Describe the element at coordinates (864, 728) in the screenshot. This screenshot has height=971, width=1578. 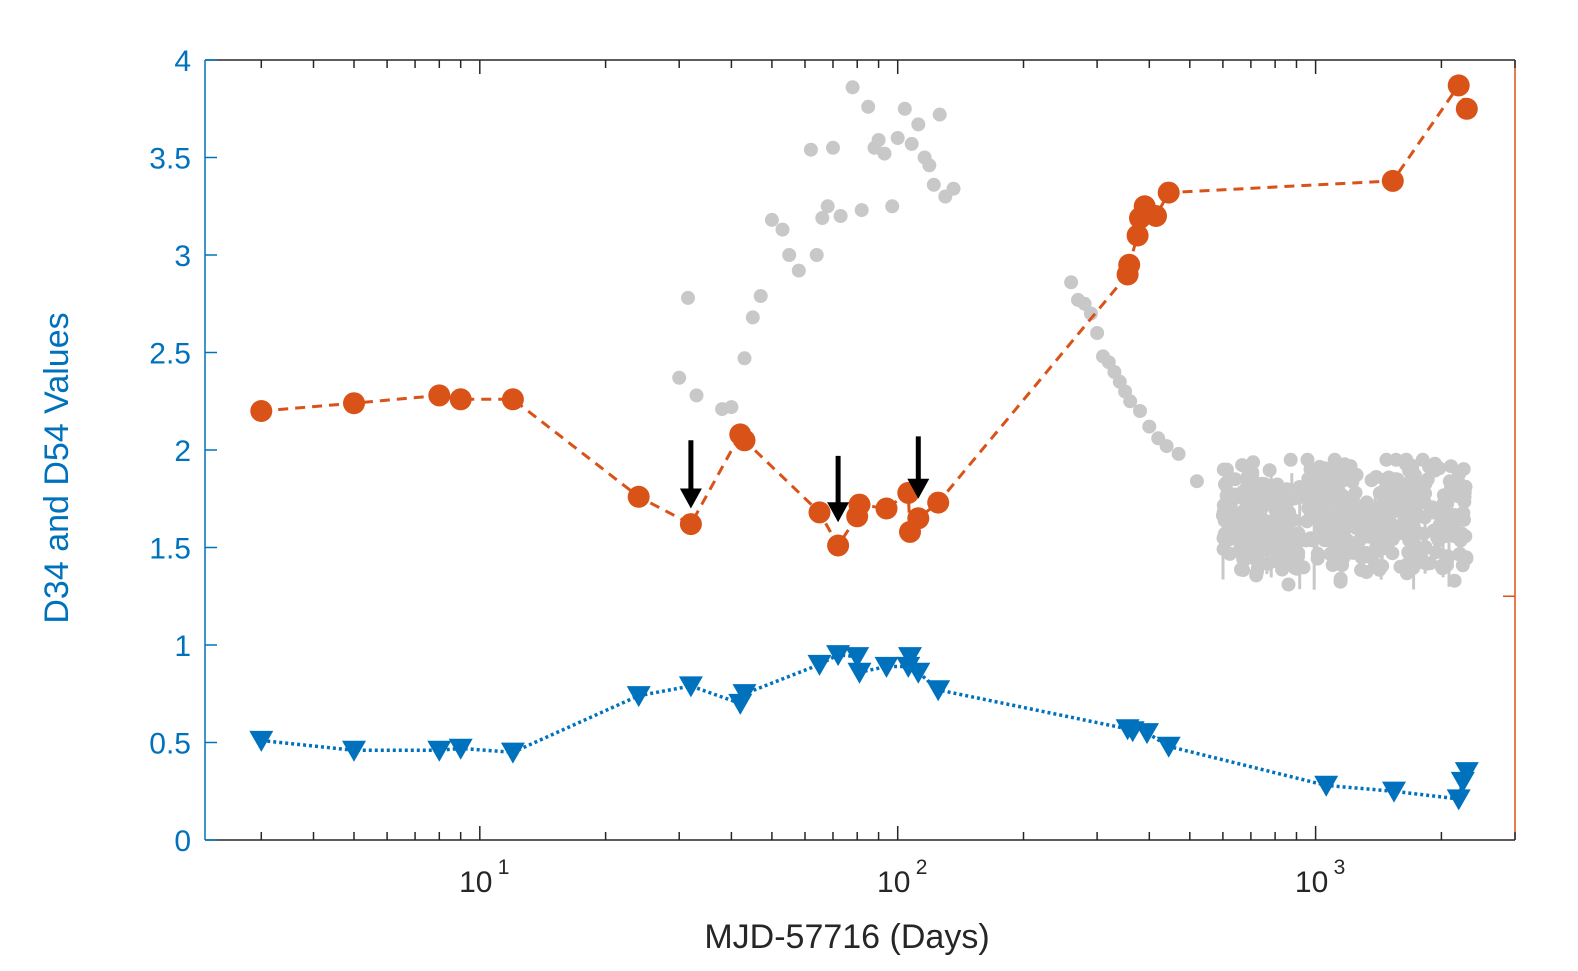
I see `d34-series-layer` at that location.